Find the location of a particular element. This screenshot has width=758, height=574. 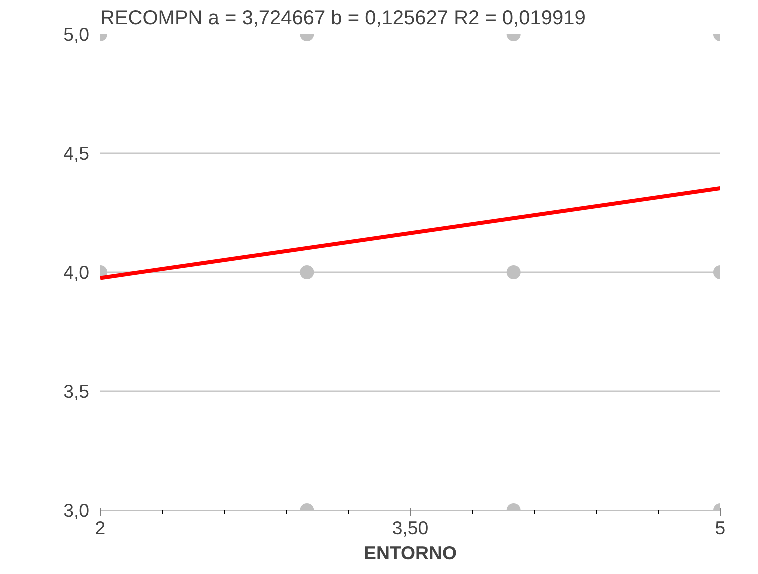

y-tick-label: 5,0 is located at coordinates (77, 34).